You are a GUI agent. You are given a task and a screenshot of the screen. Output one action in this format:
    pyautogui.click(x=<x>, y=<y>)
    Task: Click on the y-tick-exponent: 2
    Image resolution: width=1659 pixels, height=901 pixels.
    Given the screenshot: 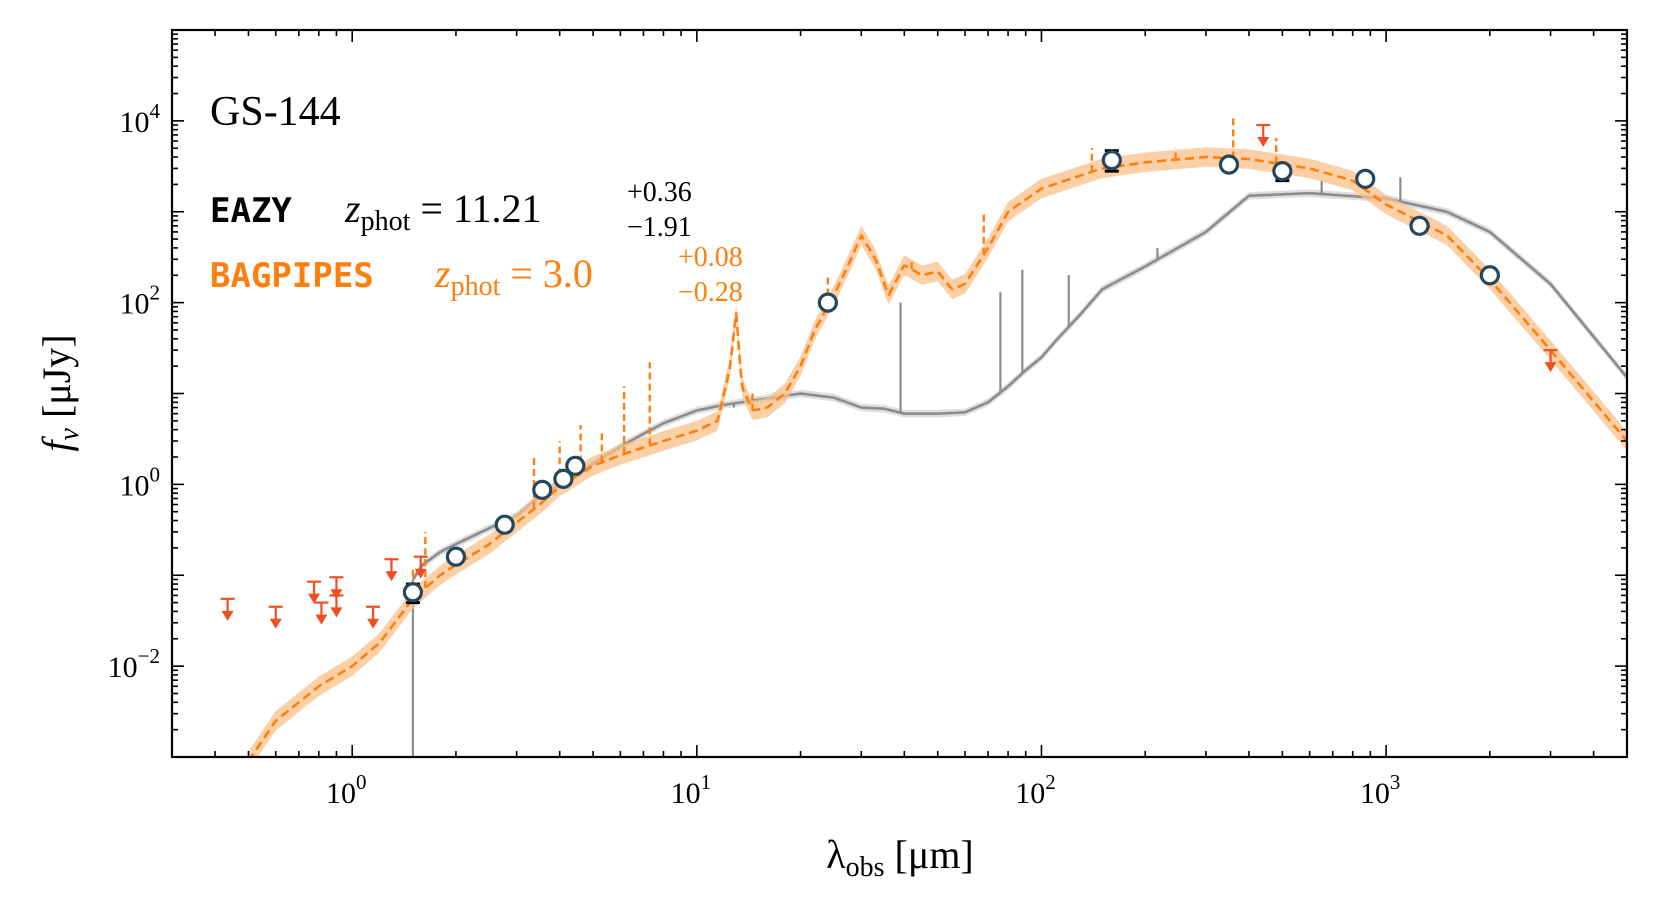 What is the action you would take?
    pyautogui.click(x=155, y=293)
    